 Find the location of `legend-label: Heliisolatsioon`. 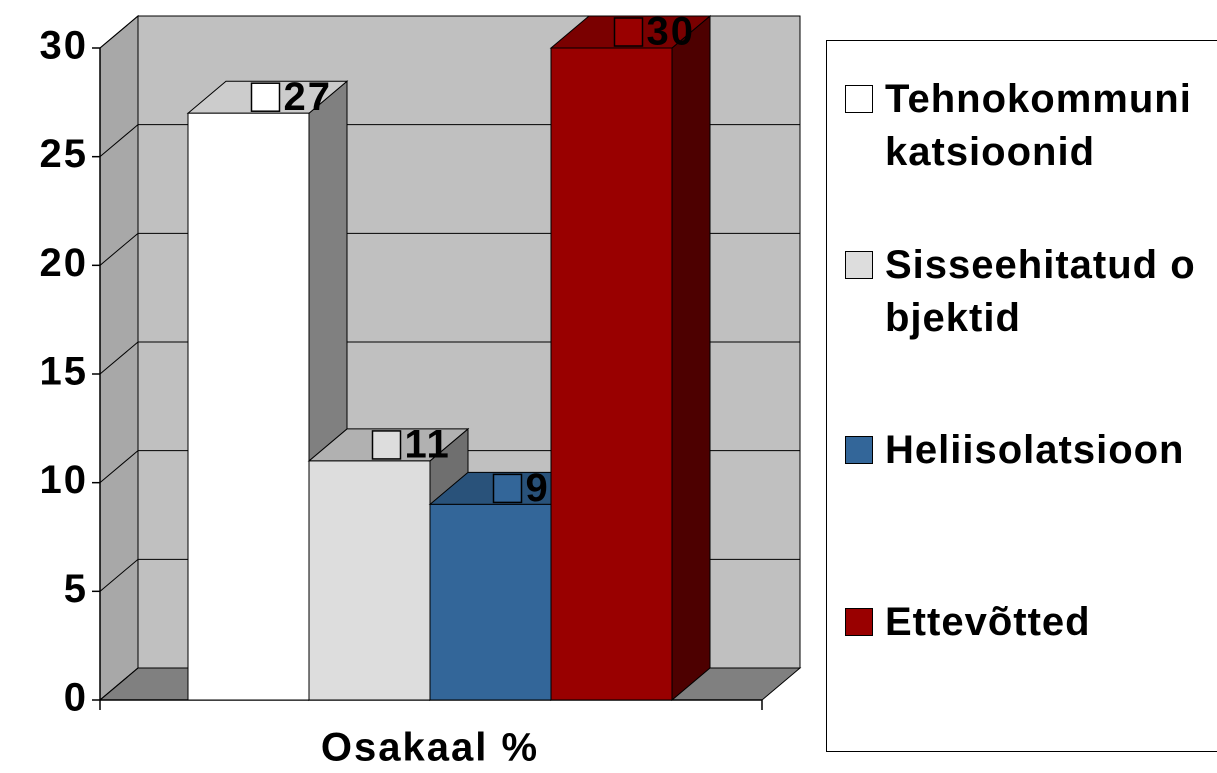

legend-label: Heliisolatsioon is located at coordinates (1035, 450).